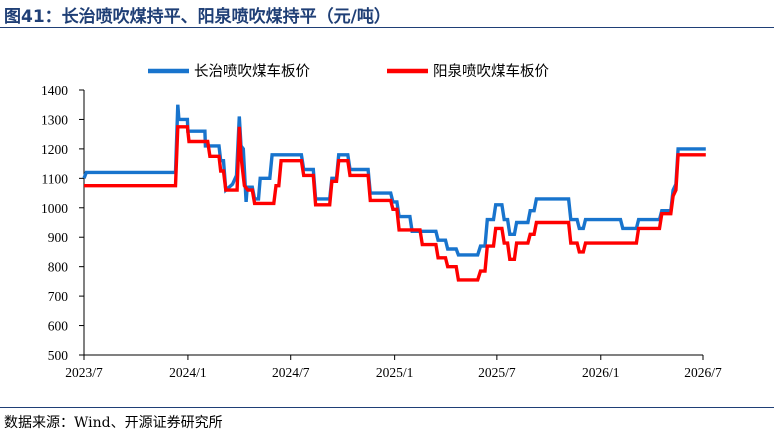 The height and width of the screenshot is (436, 774). I want to click on chart-legend: 长治喷吹煤车板价 阳泉喷吹煤车板价, so click(348, 71).